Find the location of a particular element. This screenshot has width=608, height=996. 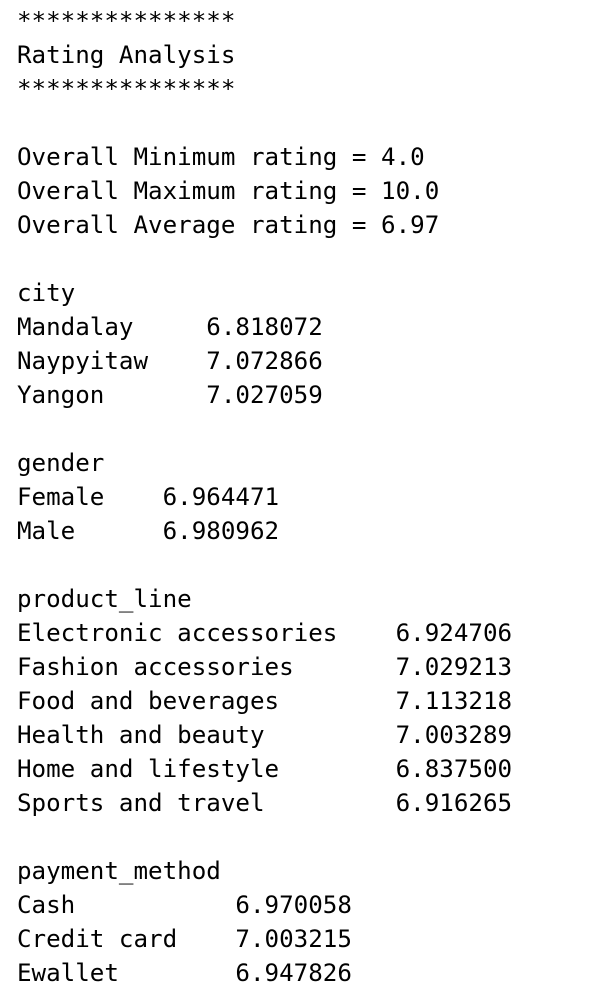

product-line-row: Electronic accessories 6.924706 is located at coordinates (265, 633).